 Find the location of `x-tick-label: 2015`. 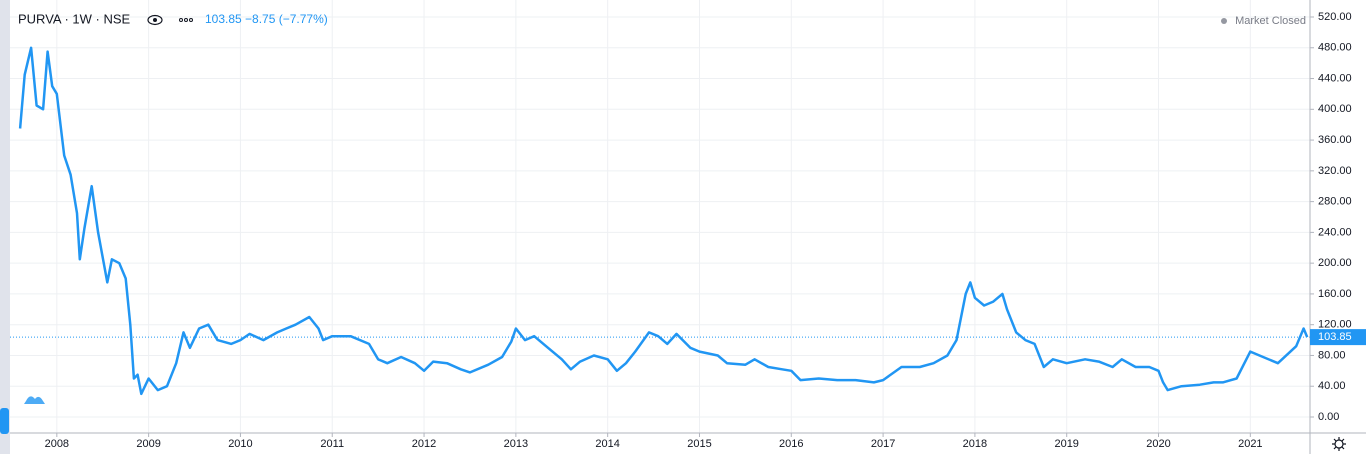

x-tick-label: 2015 is located at coordinates (699, 444).